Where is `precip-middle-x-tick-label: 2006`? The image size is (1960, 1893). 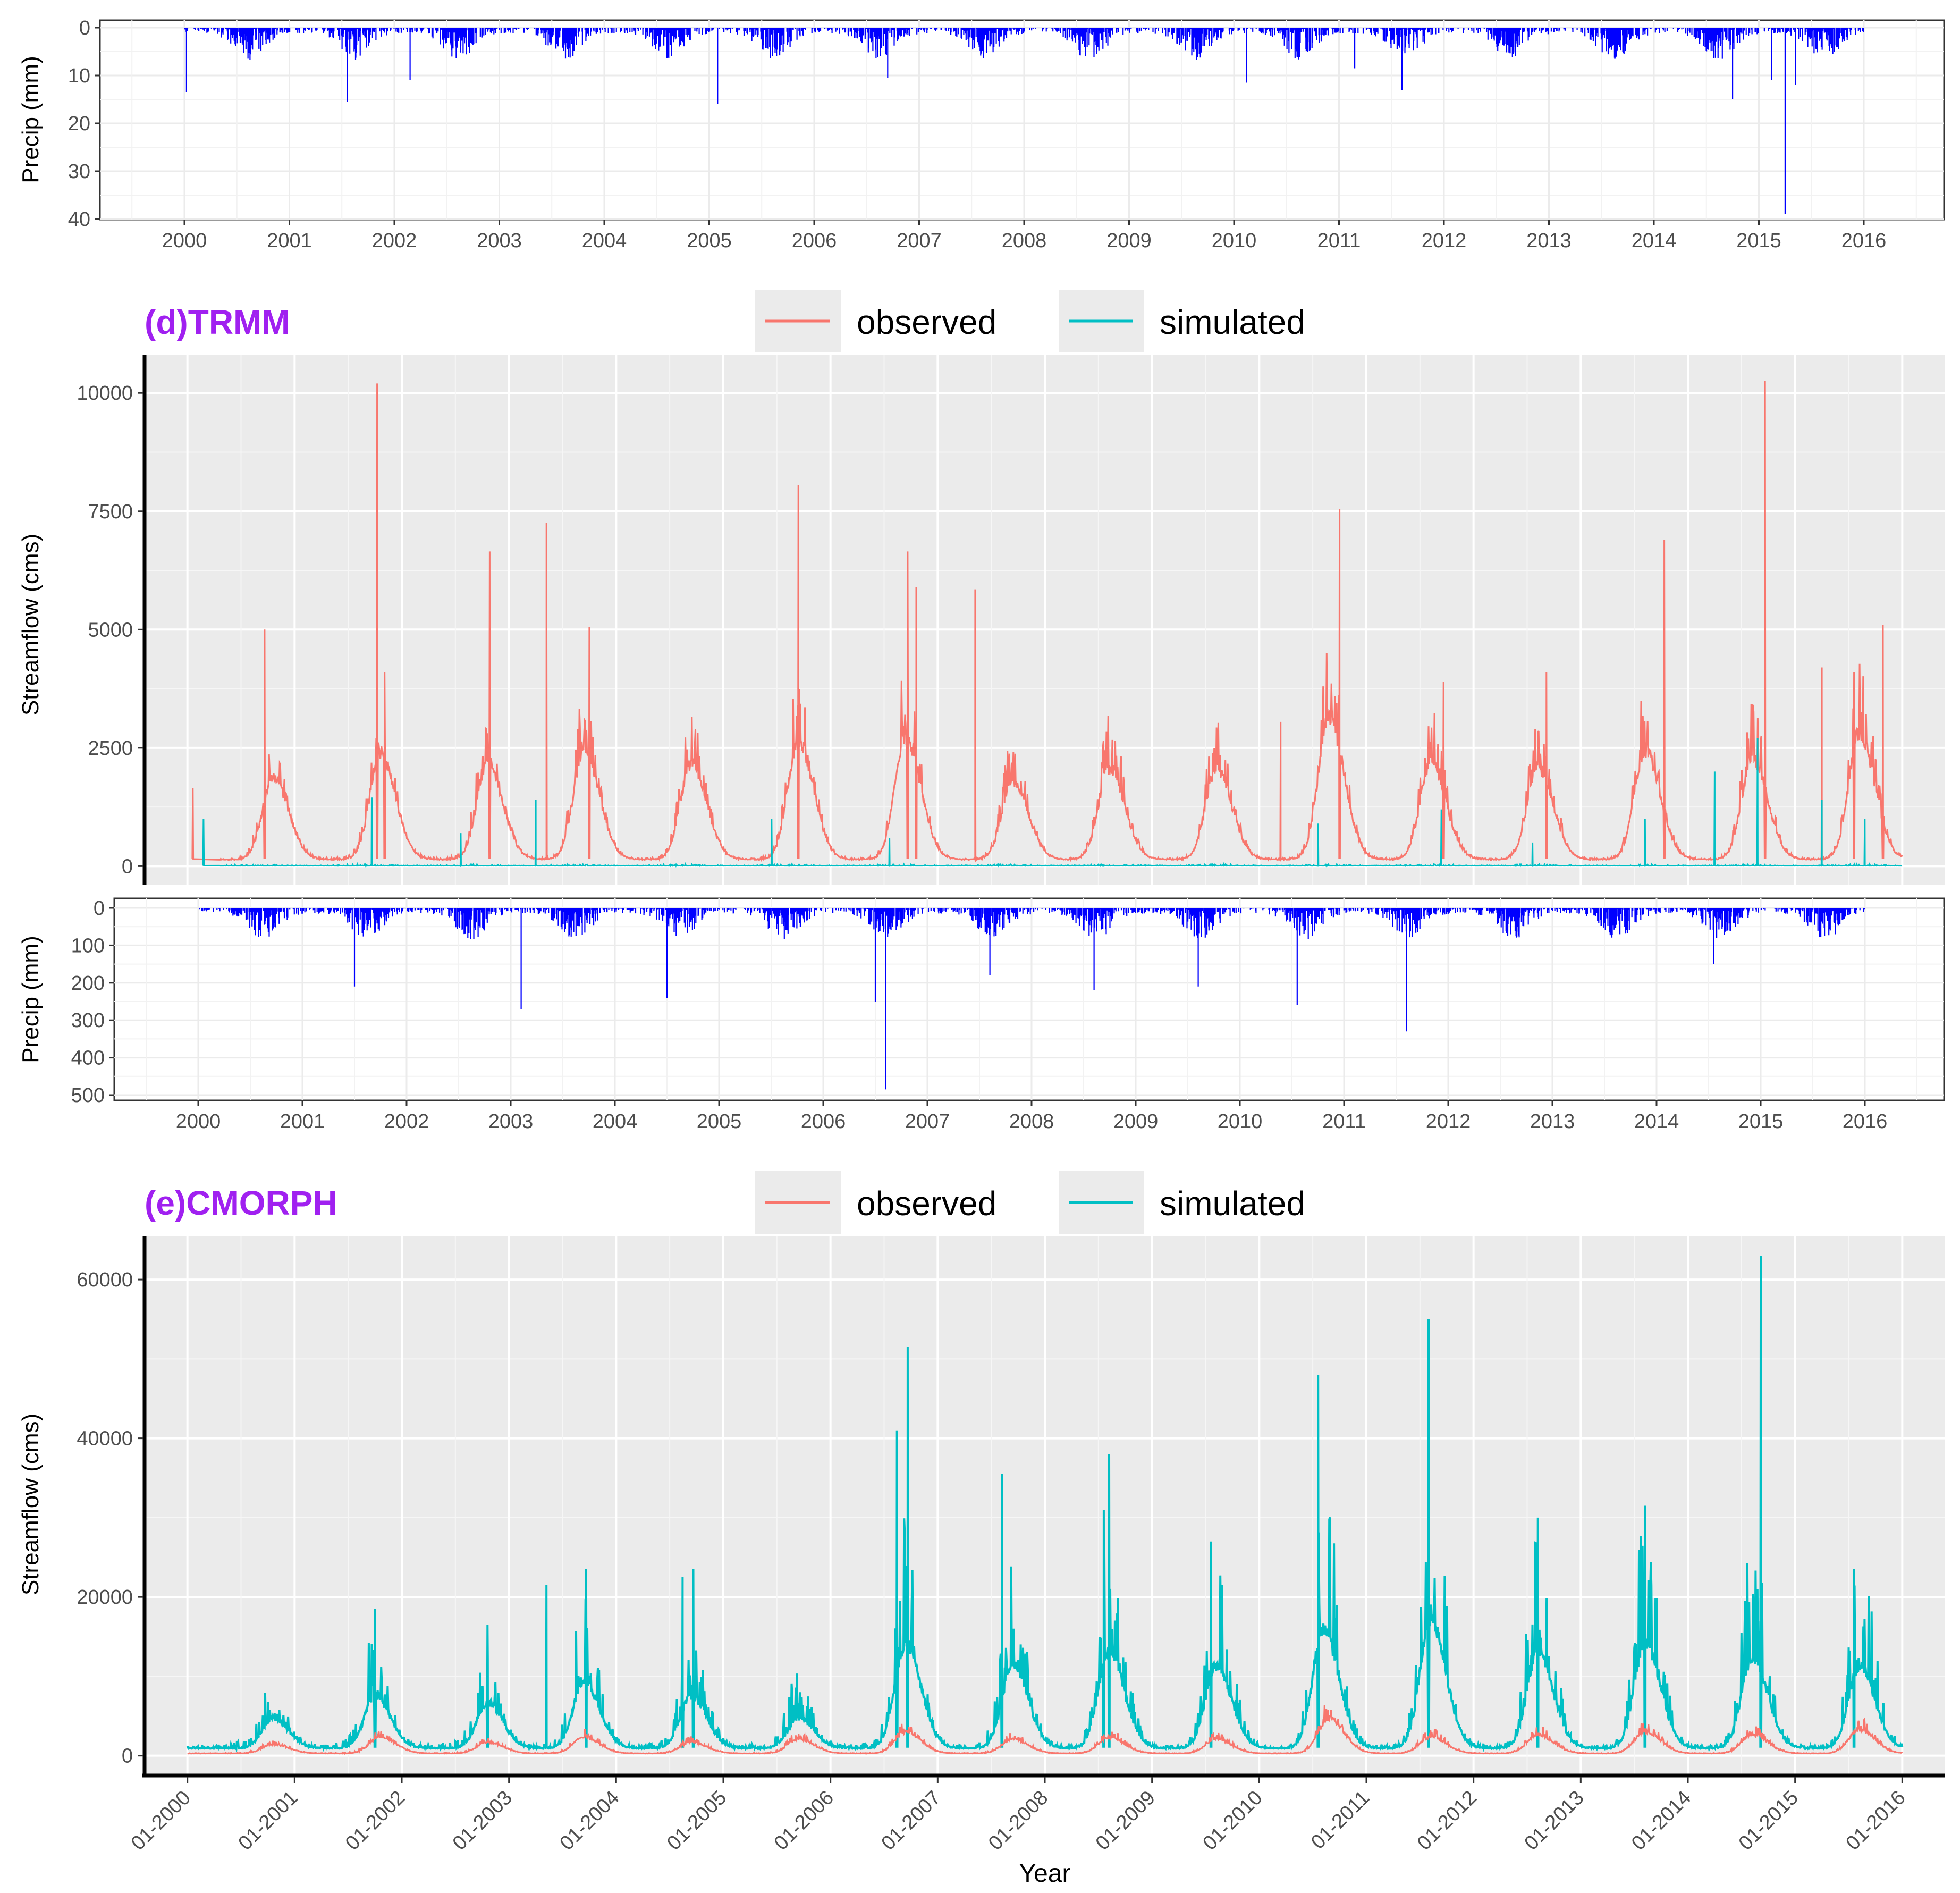
precip-middle-x-tick-label: 2006 is located at coordinates (823, 1121).